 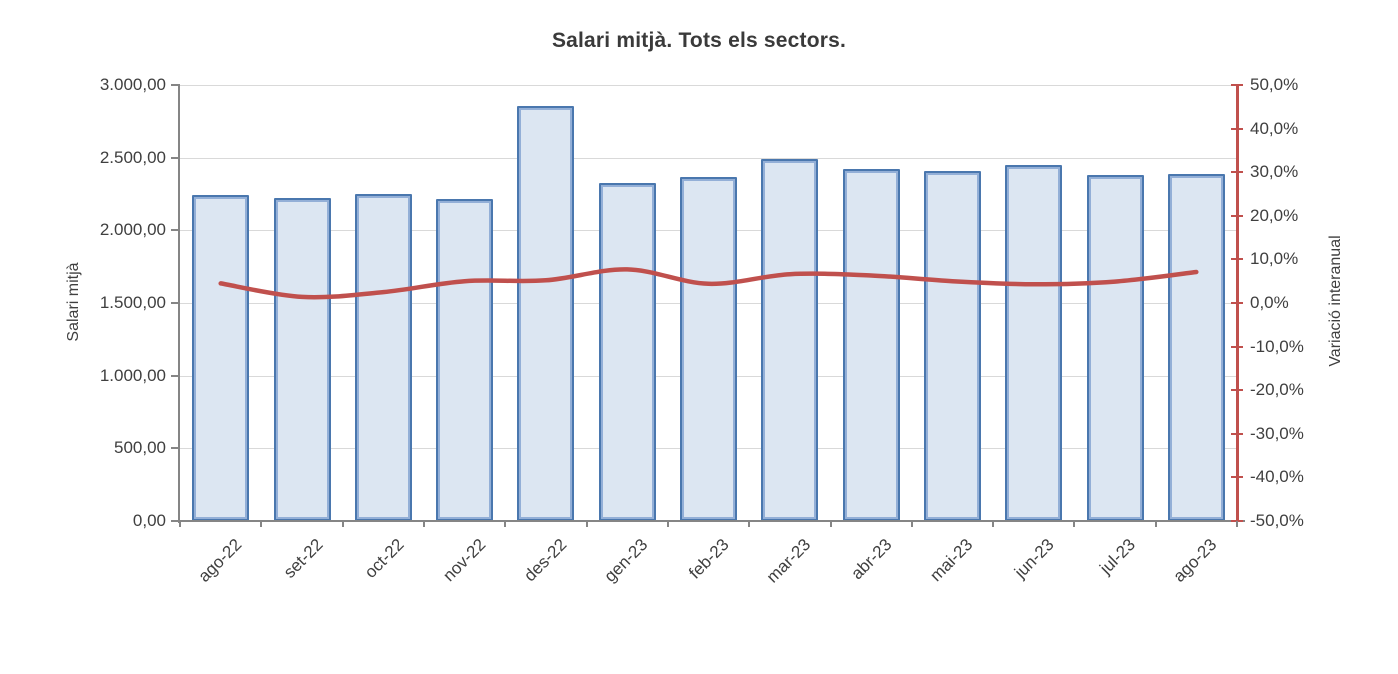 What do you see at coordinates (1274, 128) in the screenshot?
I see `right-tick-label: 40,0%` at bounding box center [1274, 128].